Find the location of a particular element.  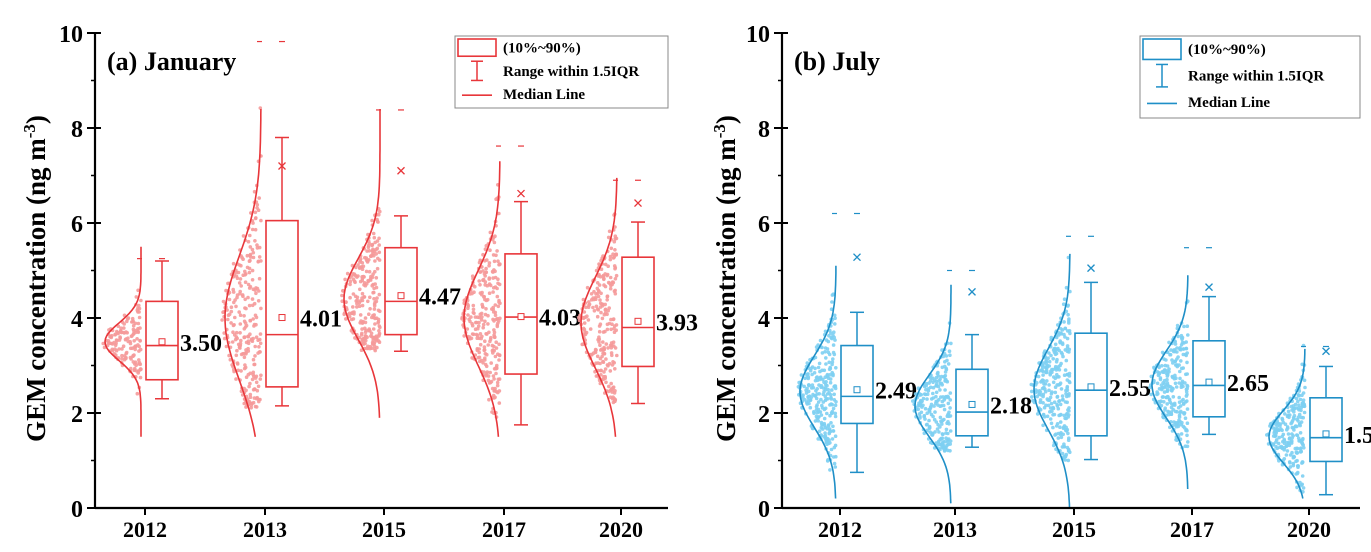

x-tick-label-2015: 2015 is located at coordinates (1074, 529).